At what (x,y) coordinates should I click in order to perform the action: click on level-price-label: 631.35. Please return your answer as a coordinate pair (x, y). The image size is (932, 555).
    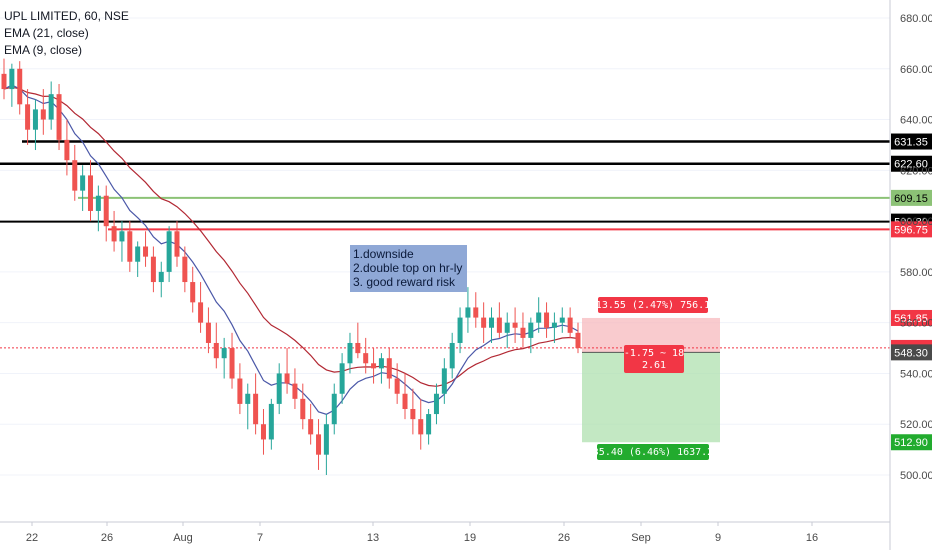
    Looking at the image, I should click on (911, 143).